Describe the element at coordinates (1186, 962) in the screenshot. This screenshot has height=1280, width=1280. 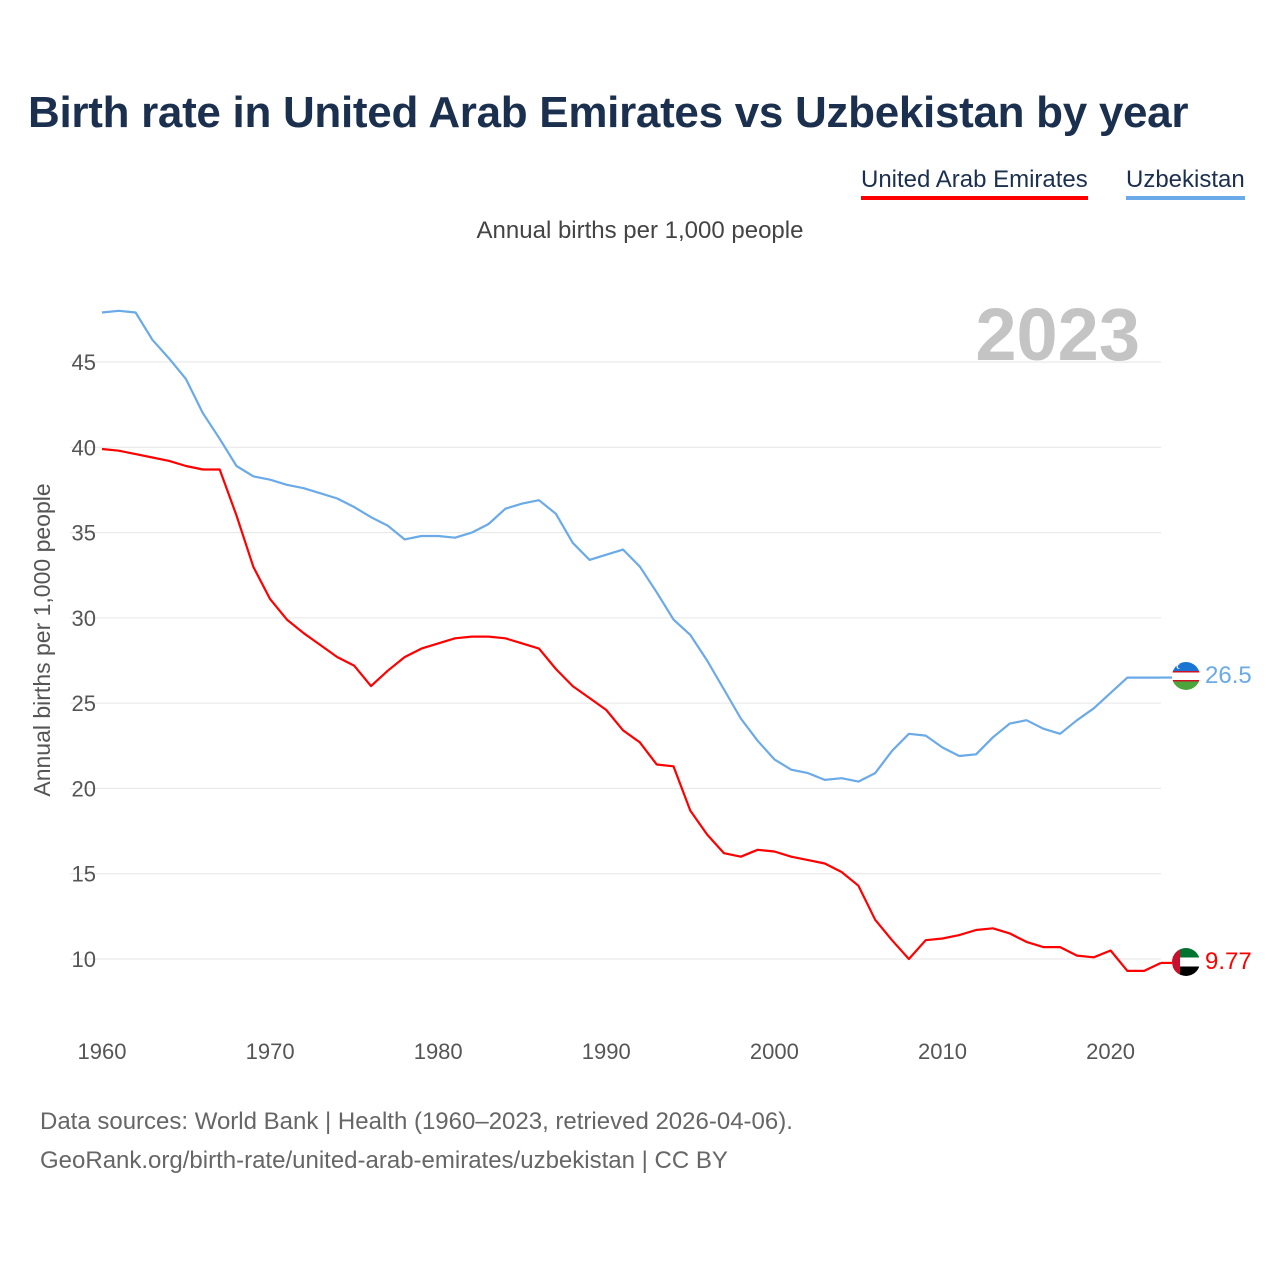
I see `united-arab-emirates-flag-icon` at that location.